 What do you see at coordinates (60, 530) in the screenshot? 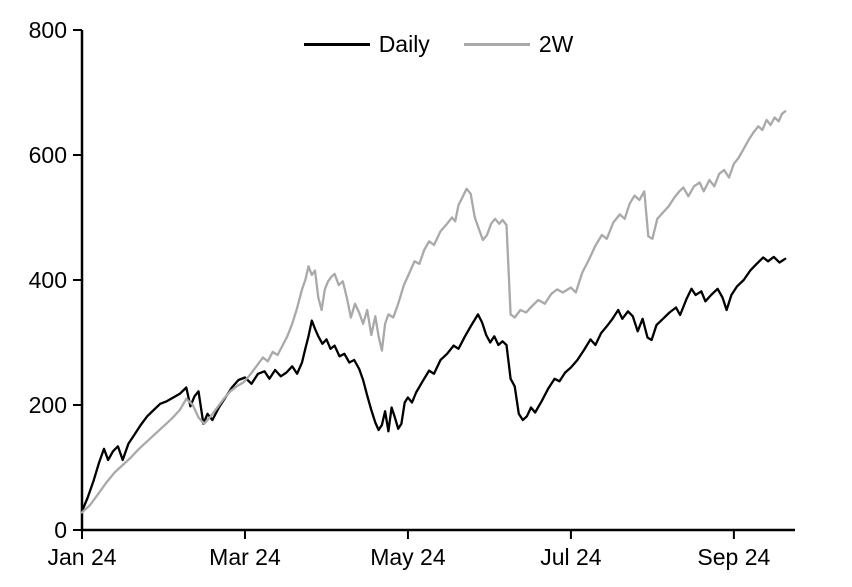
I see `y-tick-label: 0` at bounding box center [60, 530].